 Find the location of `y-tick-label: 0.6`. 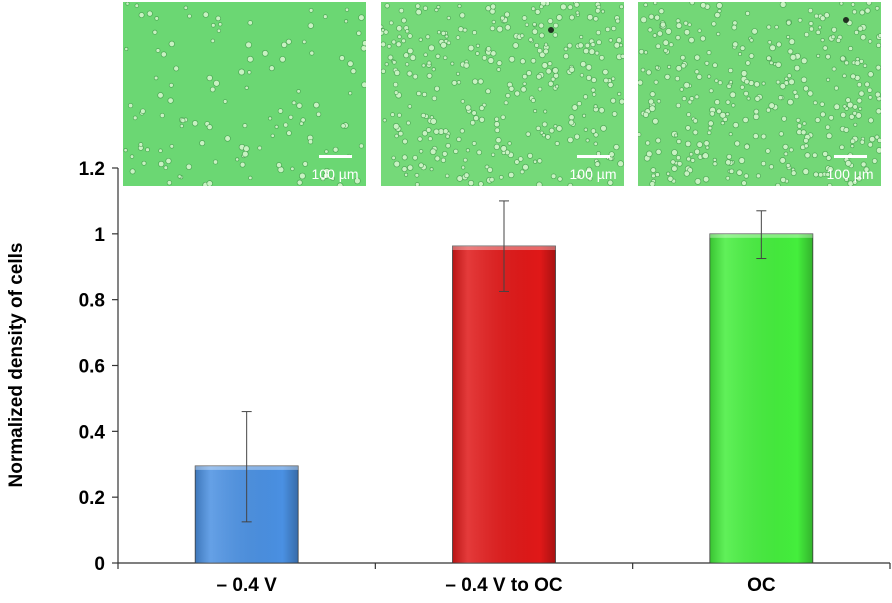

y-tick-label: 0.6 is located at coordinates (92, 367).